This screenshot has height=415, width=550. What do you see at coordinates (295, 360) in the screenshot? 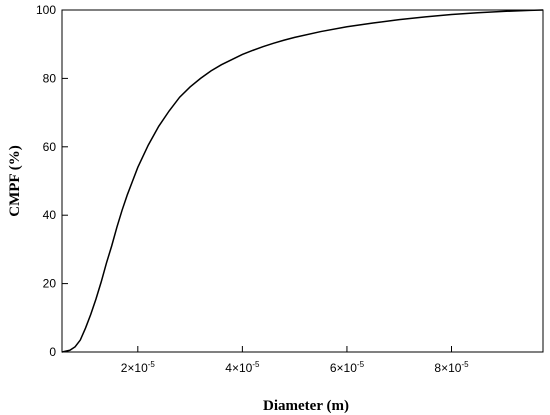
I see `x-axis-ticks: 2×10⁻⁵ 4×10⁻⁵ 6×10⁻⁵ 8×10⁻⁵` at bounding box center [295, 360].